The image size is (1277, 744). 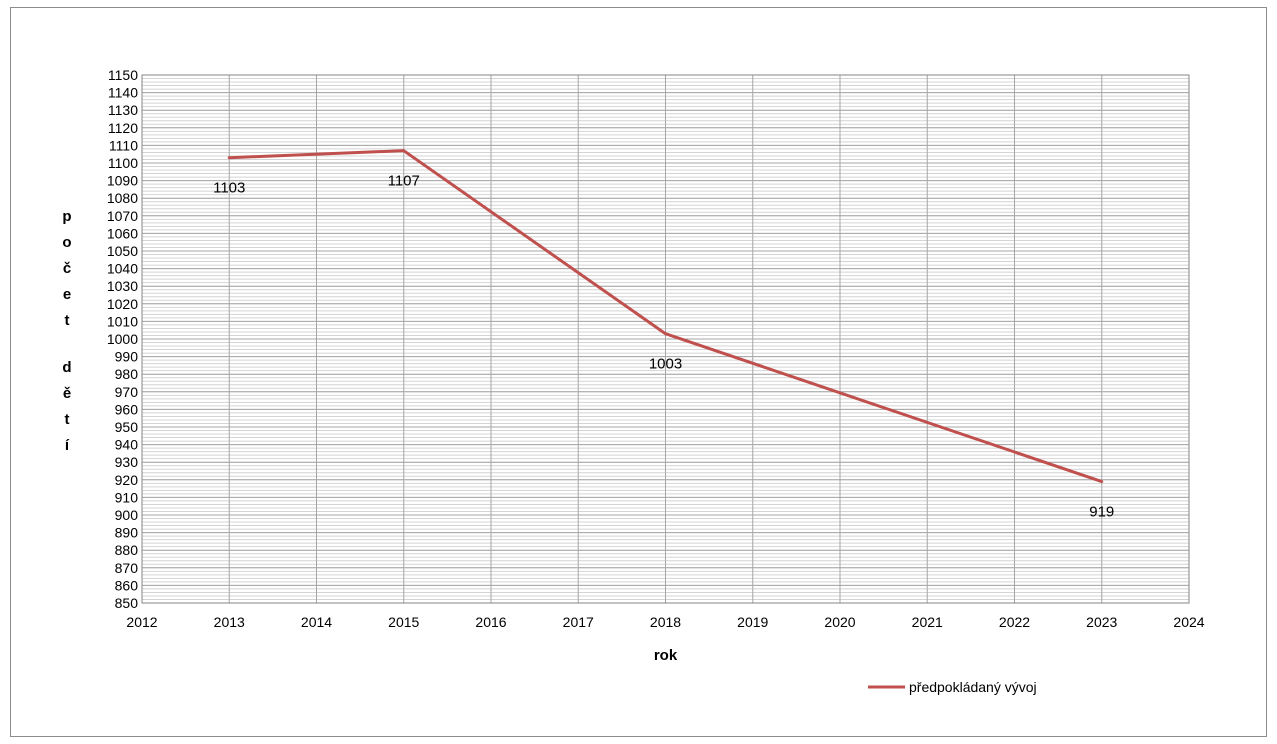 What do you see at coordinates (127, 427) in the screenshot?
I see `y-tick-label: 950` at bounding box center [127, 427].